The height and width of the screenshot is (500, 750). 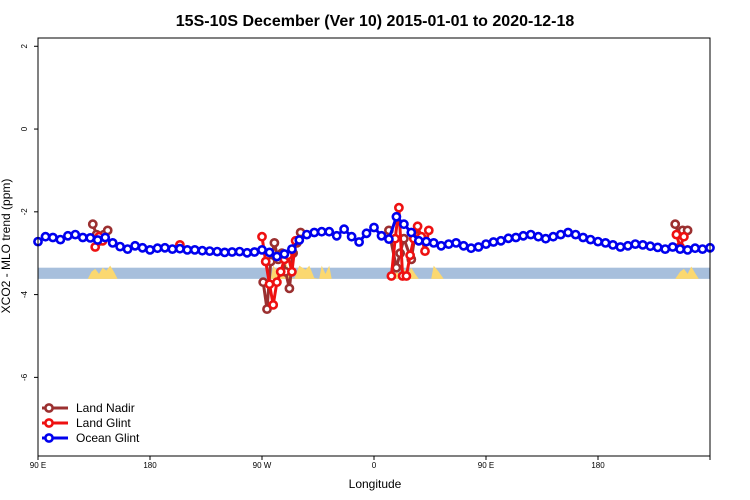 What do you see at coordinates (49, 423) in the screenshot?
I see `legend-marker-land-glint` at bounding box center [49, 423].